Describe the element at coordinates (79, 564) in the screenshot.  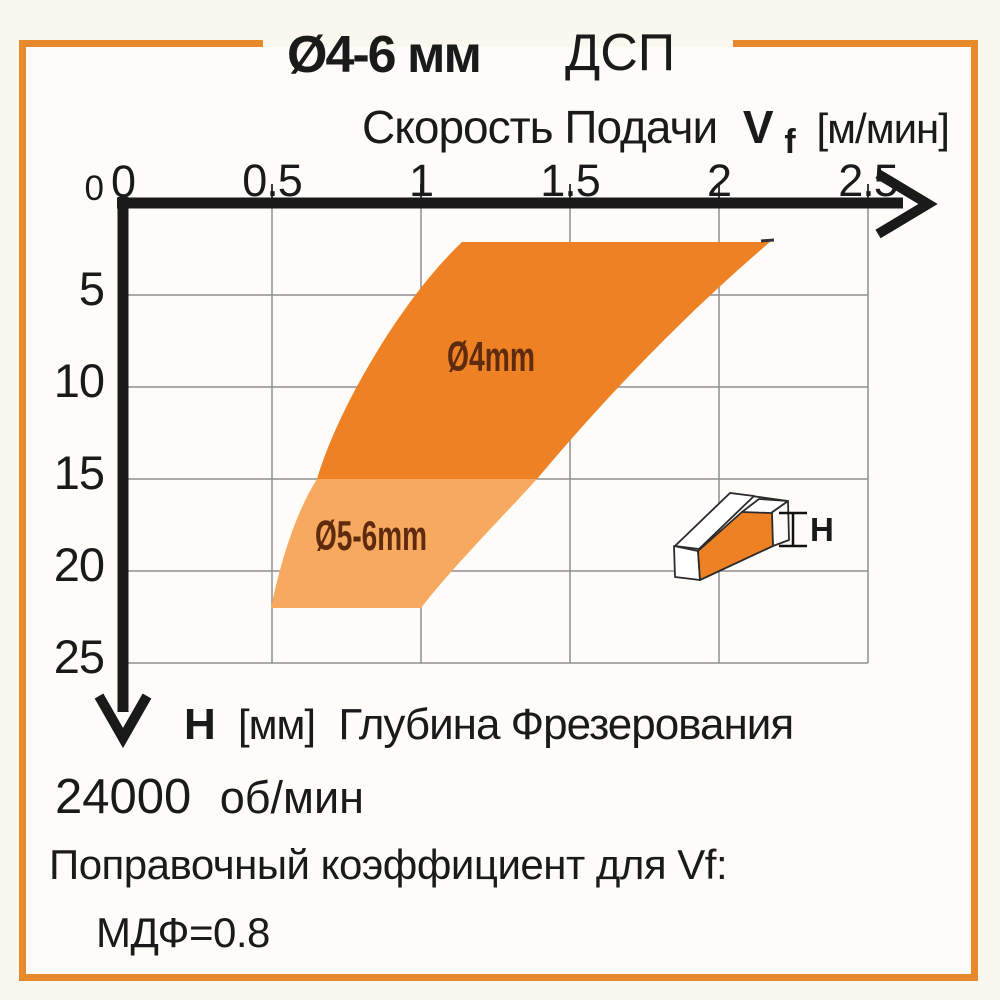
I see `y-tick-label: 20` at that location.